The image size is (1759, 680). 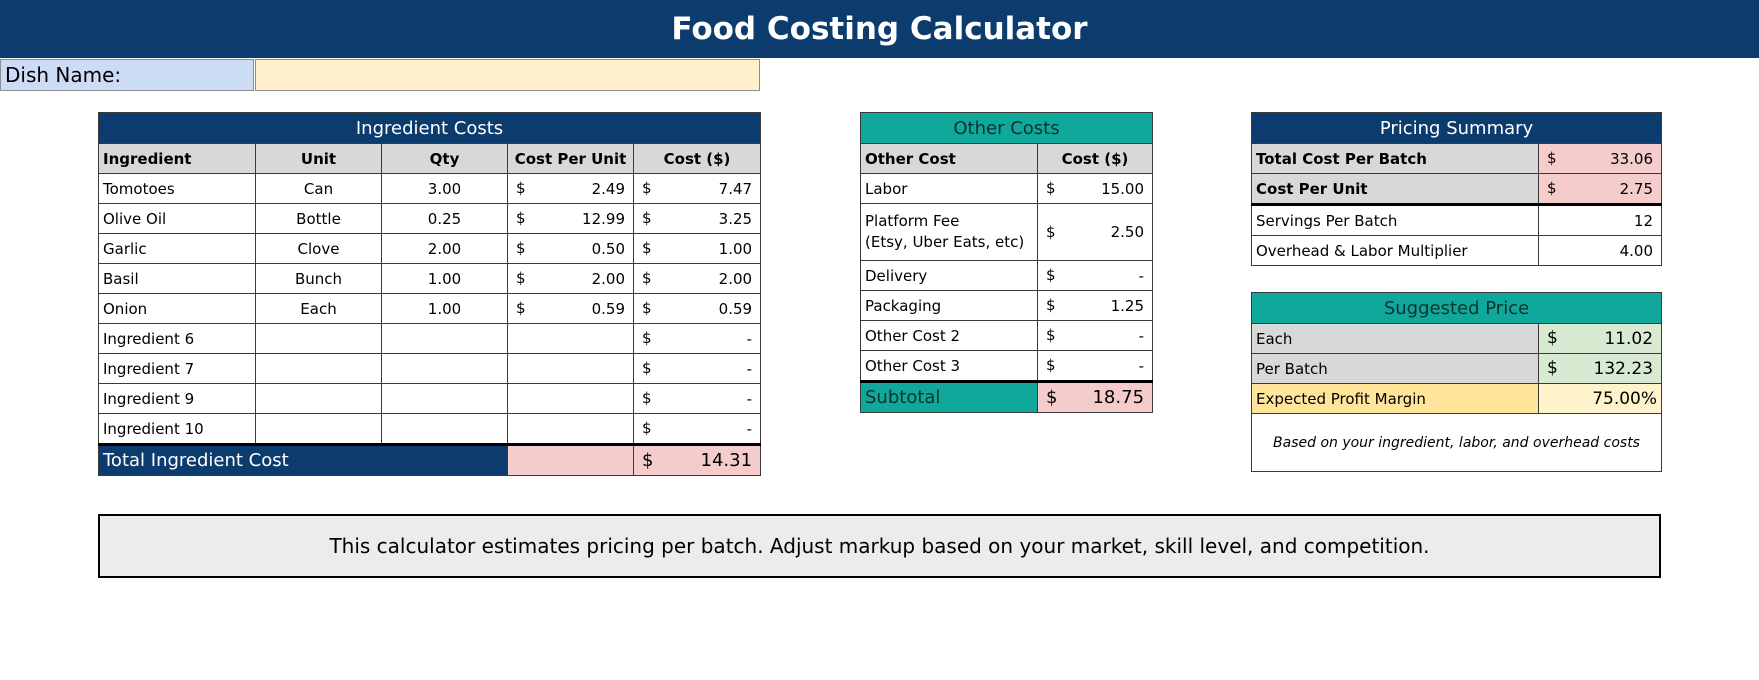 I want to click on suggested-price-header: Suggested Price, so click(x=1456, y=308).